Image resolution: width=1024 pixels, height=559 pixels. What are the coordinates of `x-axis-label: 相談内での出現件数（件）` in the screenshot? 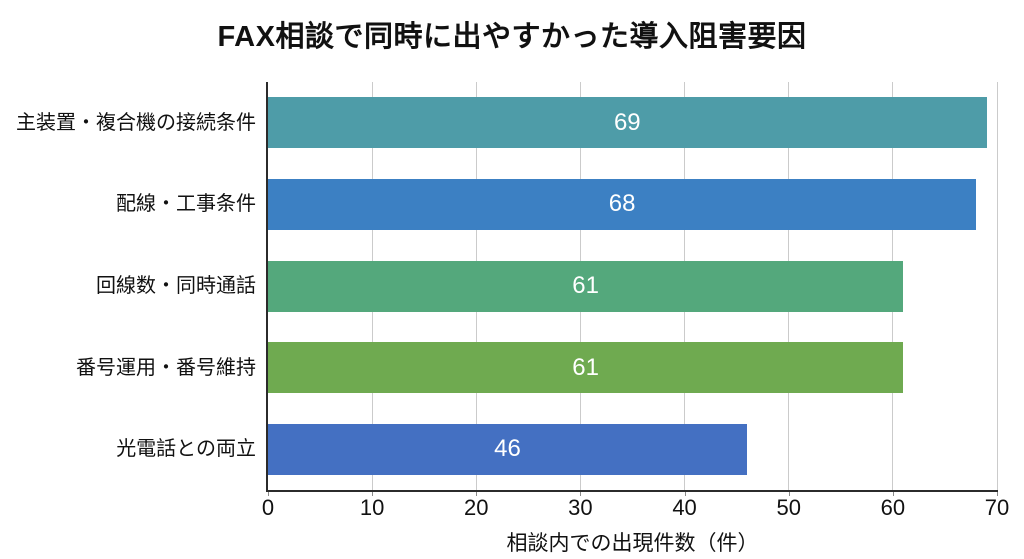 It's located at (632, 543).